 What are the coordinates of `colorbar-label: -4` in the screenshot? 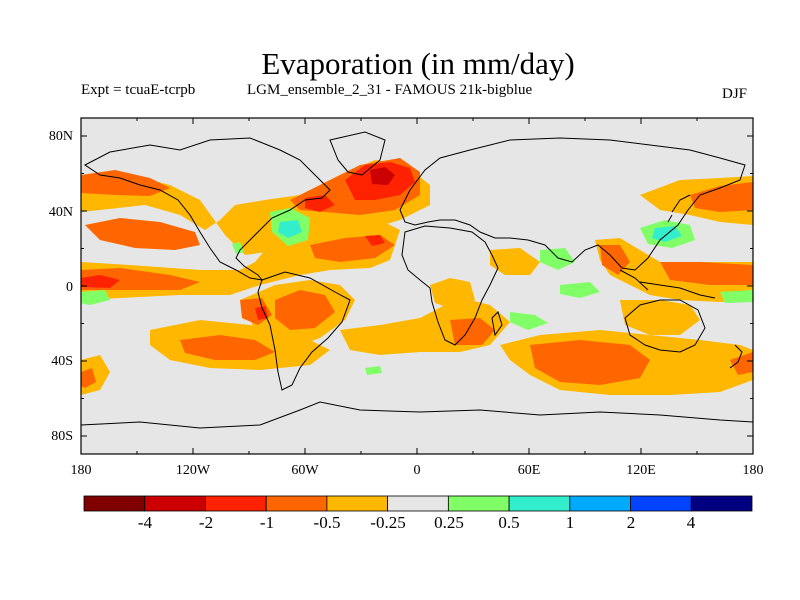 It's located at (145, 522).